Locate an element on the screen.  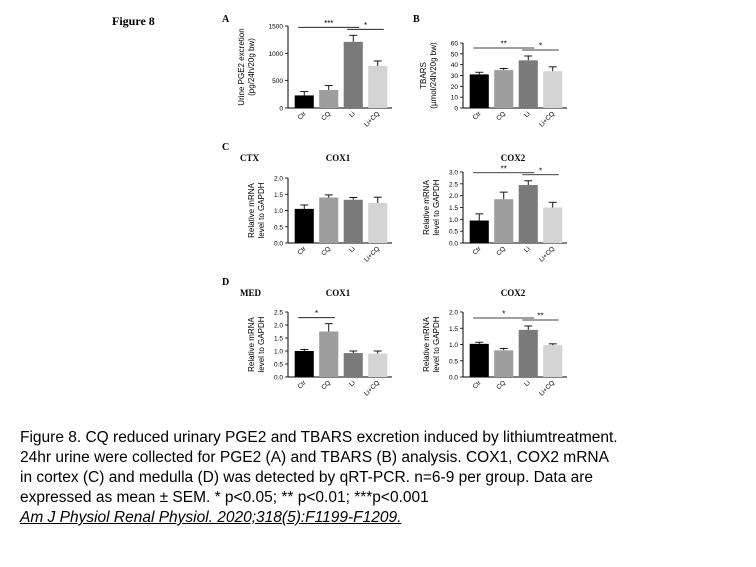
y-tick-label: 50 is located at coordinates (455, 54).